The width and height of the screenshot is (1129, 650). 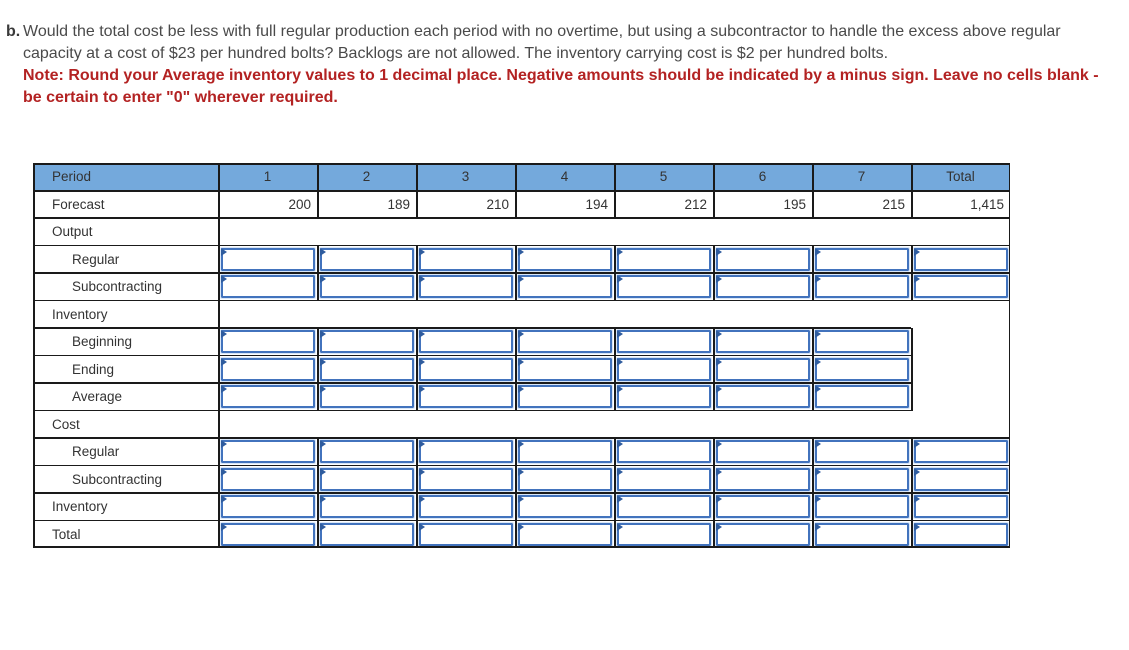 I want to click on answer-cell-inventory-cost-total, so click(x=960, y=506).